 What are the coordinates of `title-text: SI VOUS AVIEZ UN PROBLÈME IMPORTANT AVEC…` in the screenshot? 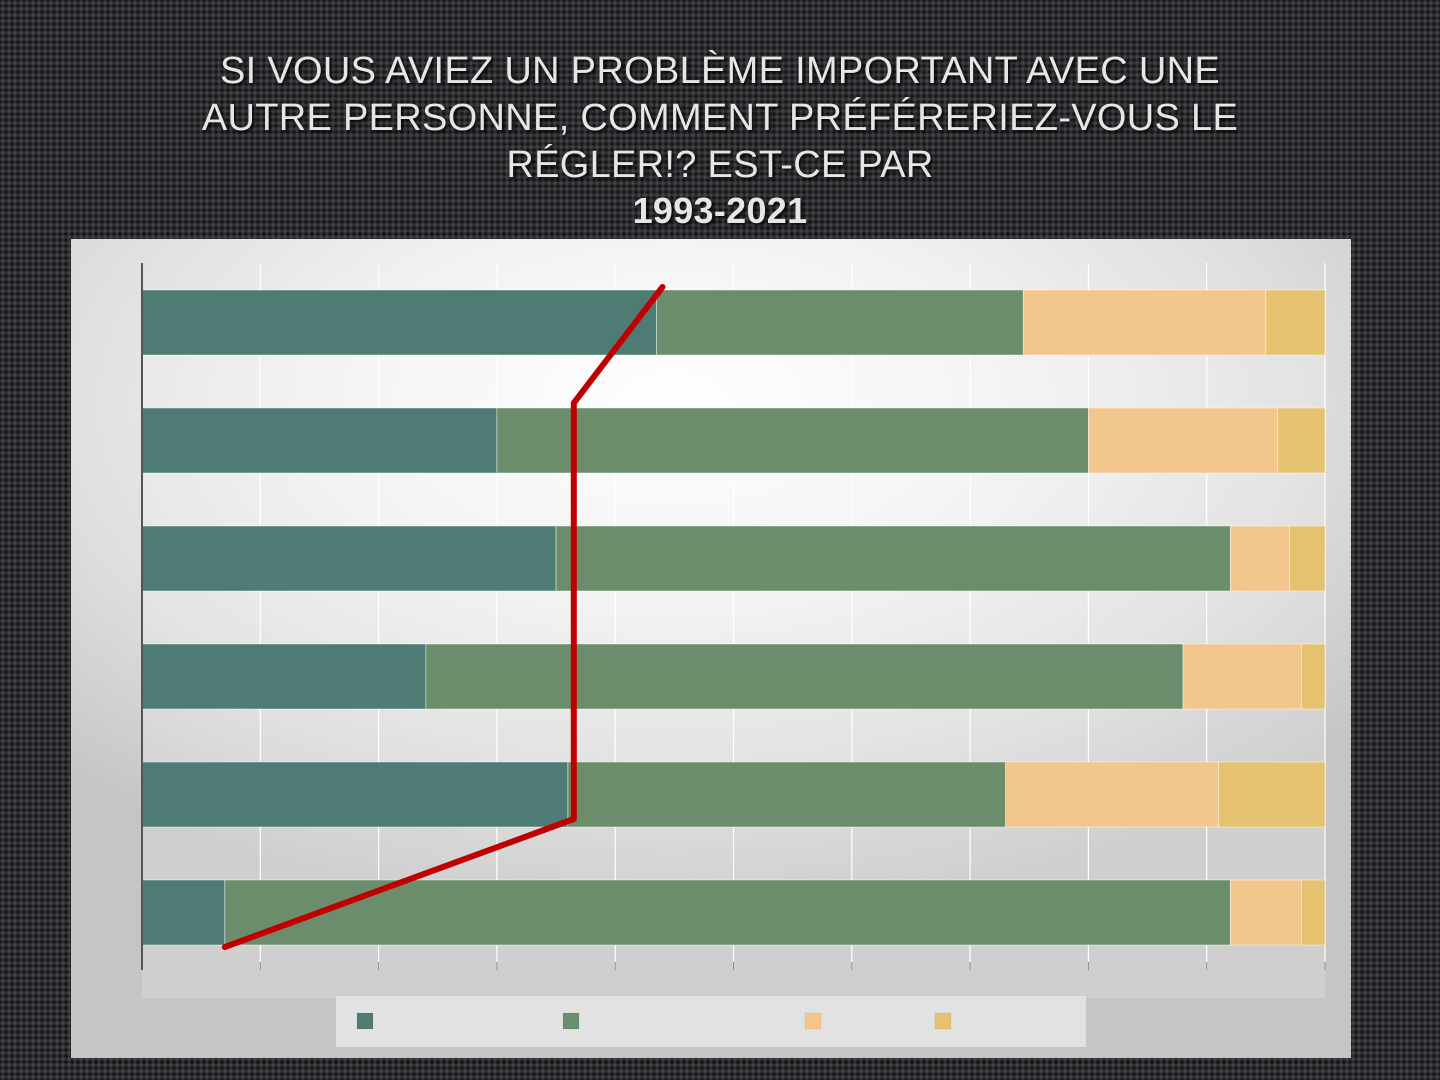 It's located at (720, 118).